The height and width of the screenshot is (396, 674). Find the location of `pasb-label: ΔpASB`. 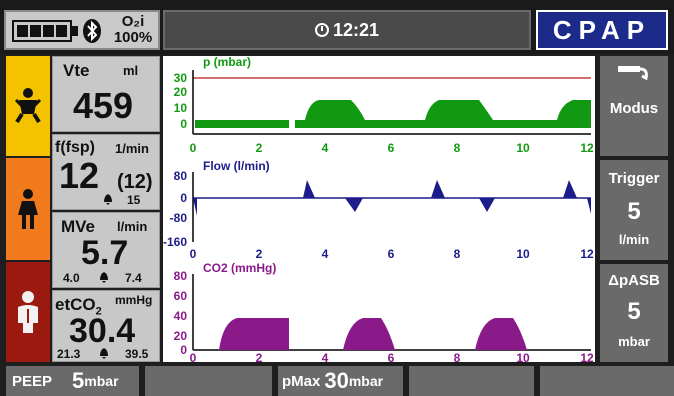

pasb-label: ΔpASB is located at coordinates (634, 280).